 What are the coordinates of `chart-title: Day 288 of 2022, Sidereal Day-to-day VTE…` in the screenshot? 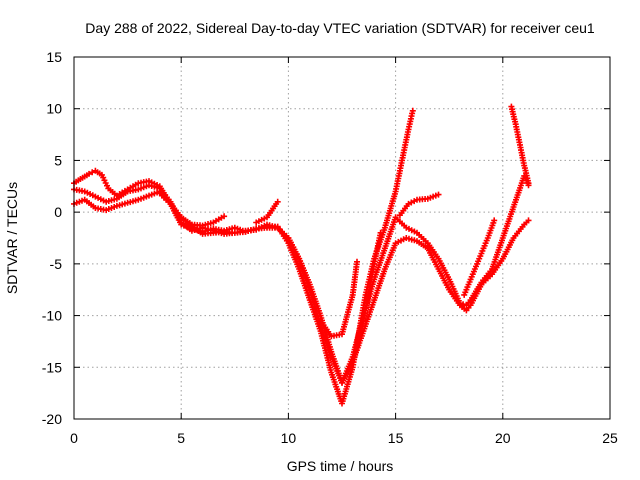 It's located at (340, 28).